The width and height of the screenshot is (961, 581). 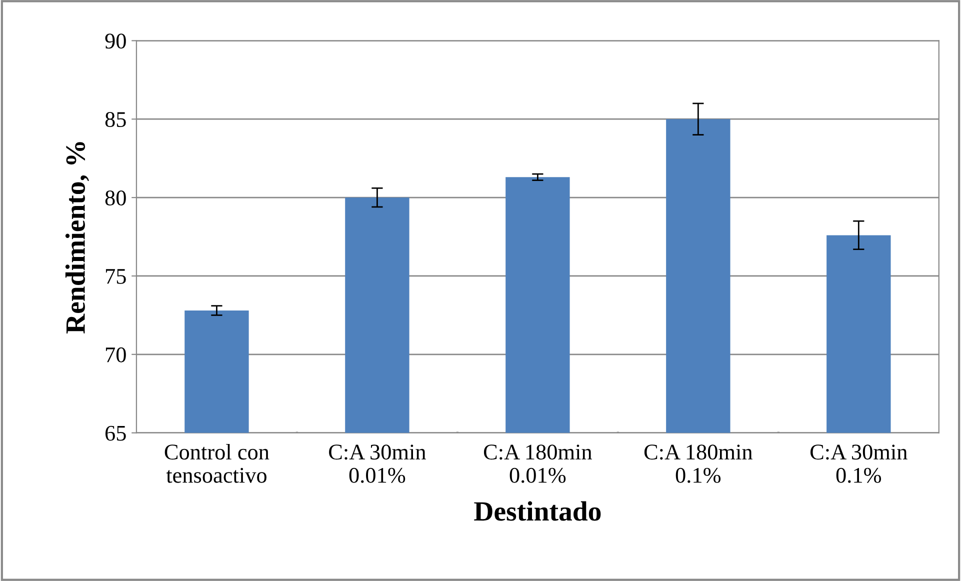 I want to click on x-tick-label: C:A 180min 0.01%, so click(x=538, y=463).